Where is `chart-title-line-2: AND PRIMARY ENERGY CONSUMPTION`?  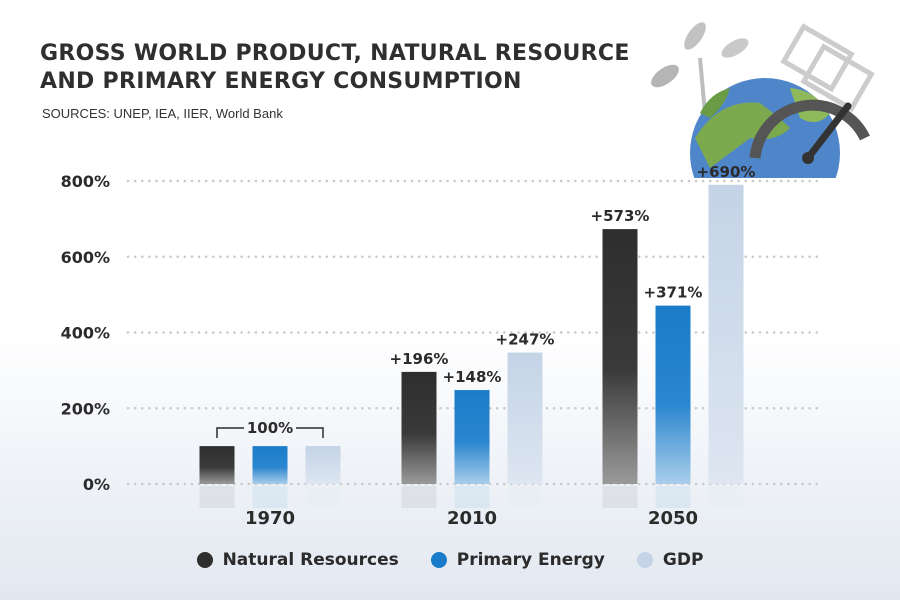
chart-title-line-2: AND PRIMARY ENERGY CONSUMPTION is located at coordinates (281, 81).